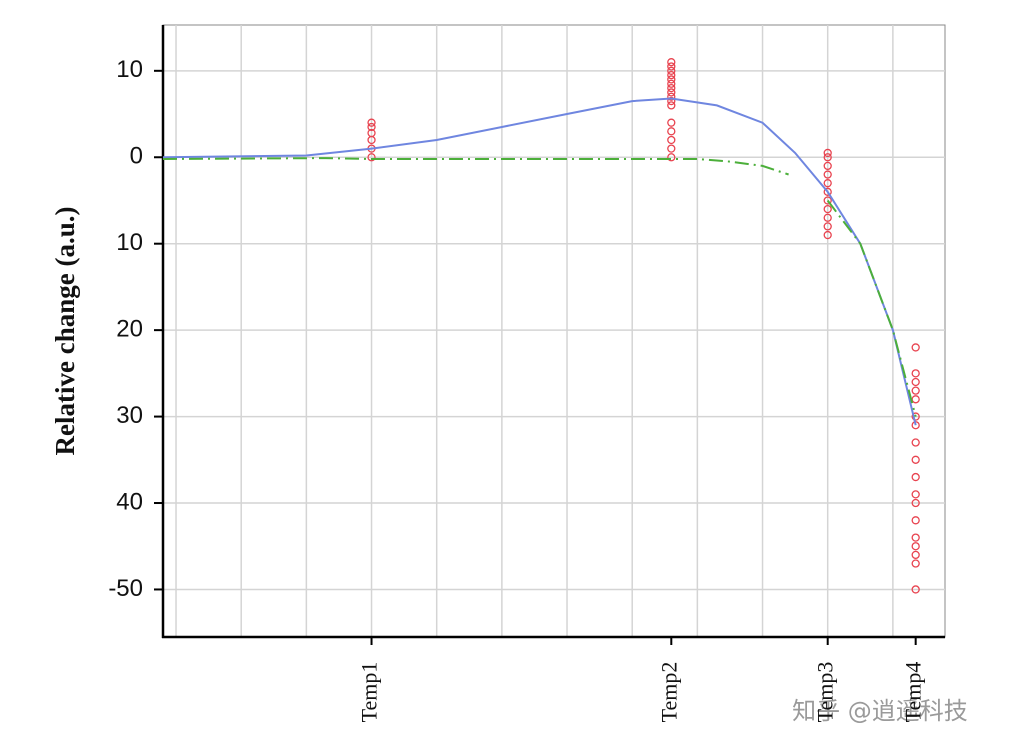 The image size is (1014, 753). I want to click on y-tick-label: 30, so click(129, 415).